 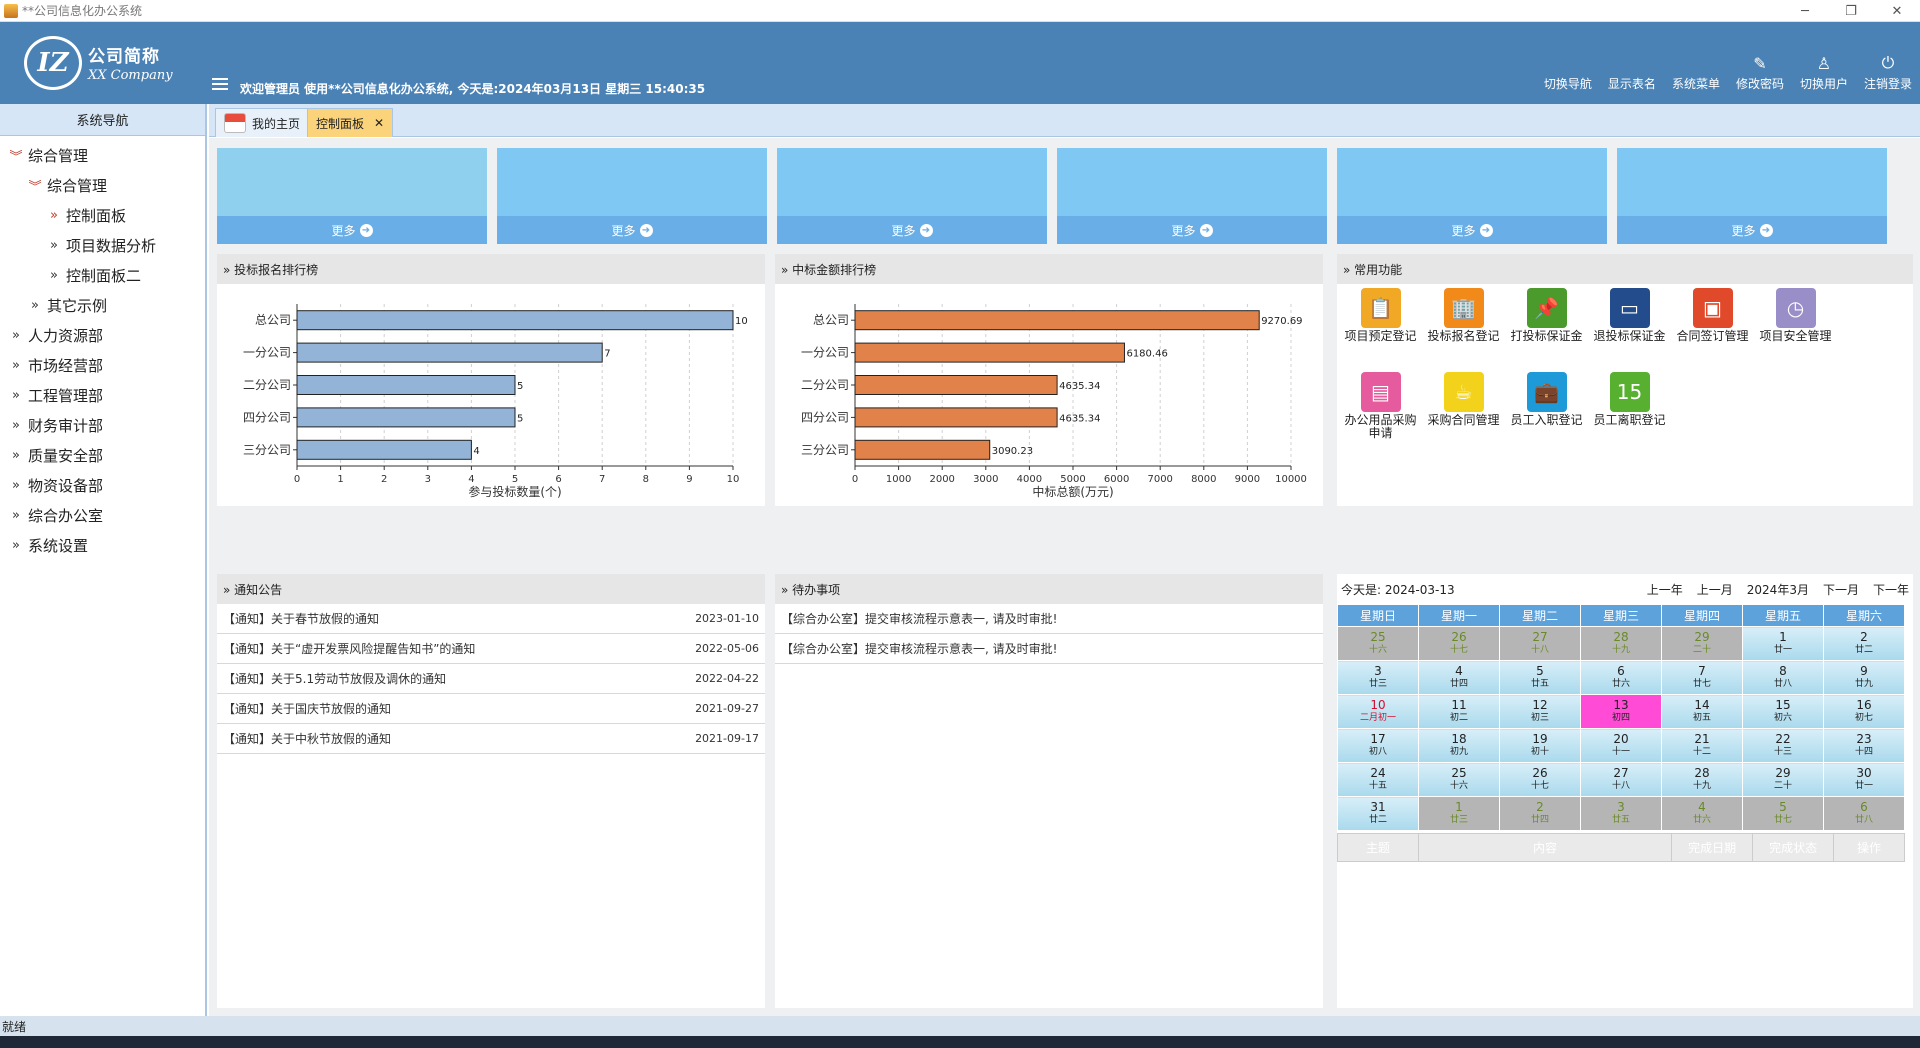 What do you see at coordinates (1702, 677) in the screenshot?
I see `calendar-day: 7 廿七` at bounding box center [1702, 677].